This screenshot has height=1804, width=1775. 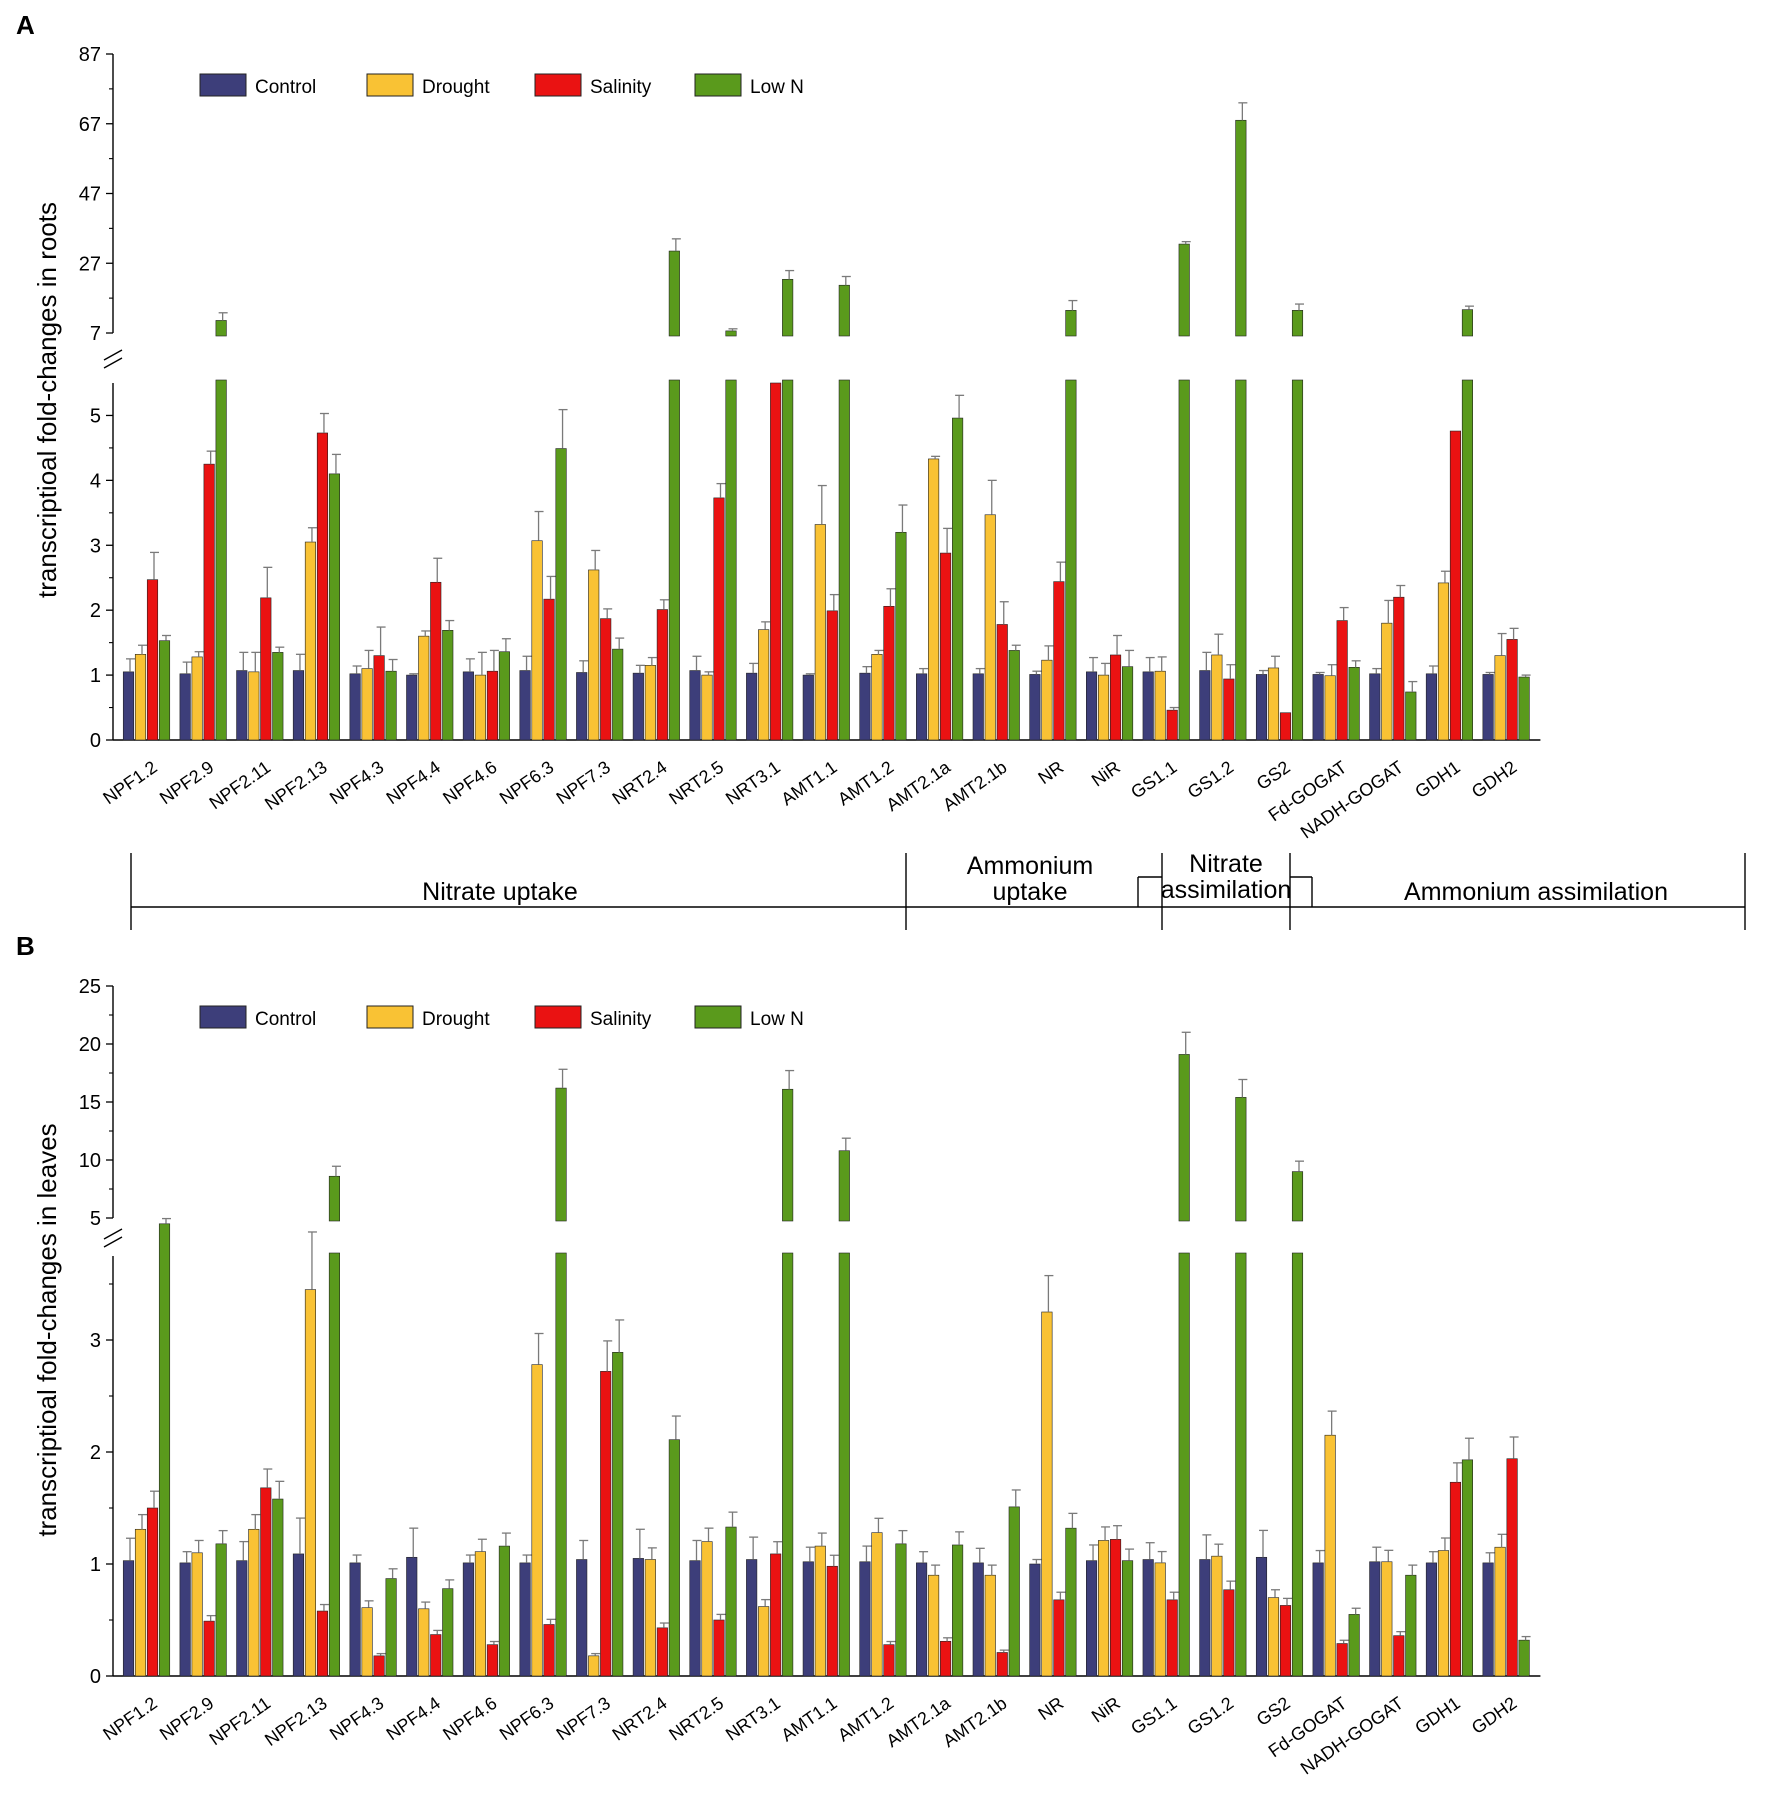 I want to click on x-tick-label: GDH1, so click(x=1437, y=1715).